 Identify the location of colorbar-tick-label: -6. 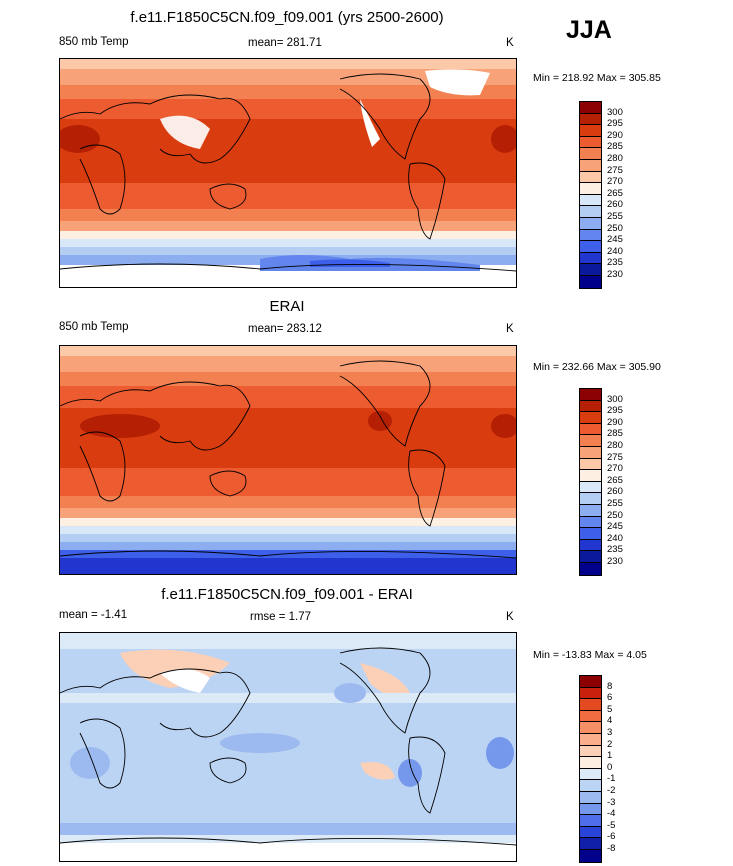
(611, 837).